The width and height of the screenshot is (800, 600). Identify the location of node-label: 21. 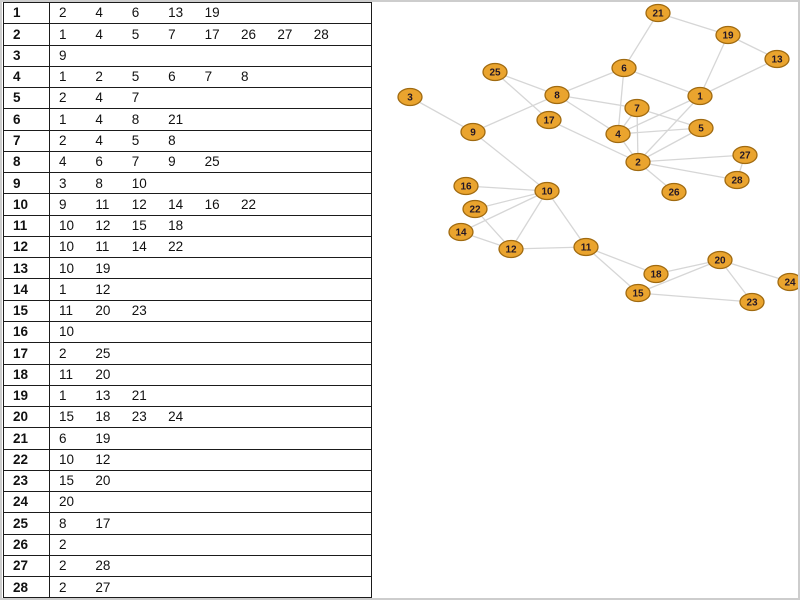
(658, 14).